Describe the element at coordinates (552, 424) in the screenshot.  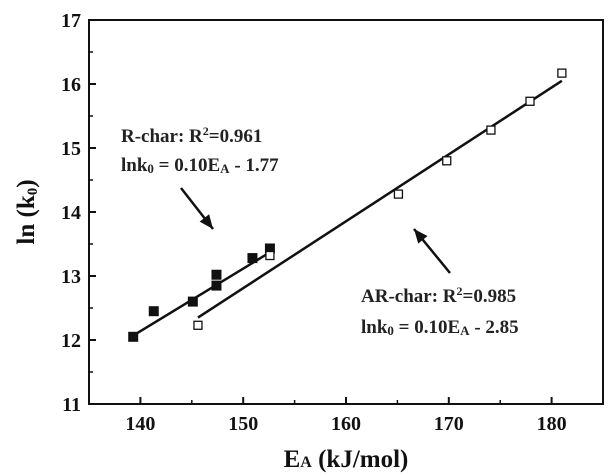
I see `x-tick-label: 180` at that location.